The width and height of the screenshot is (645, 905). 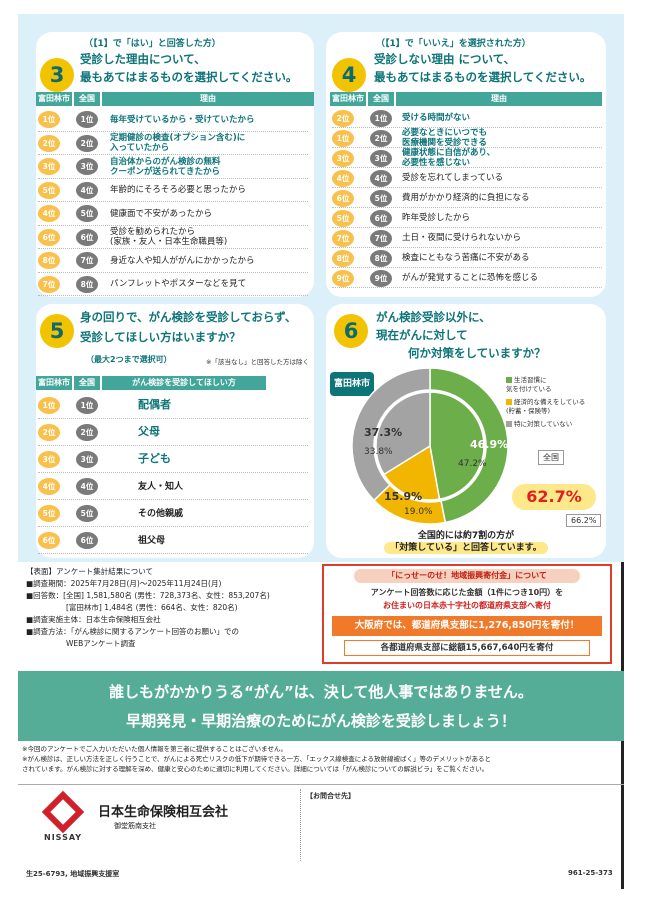 I want to click on q6-title-1: がん検診受診以外に、, so click(x=433, y=317).